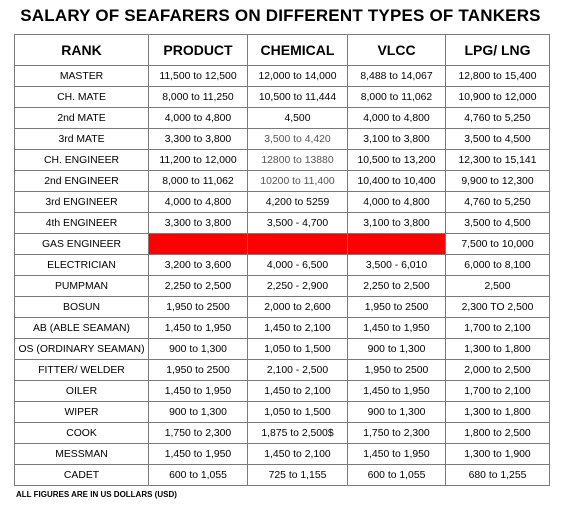 This screenshot has height=508, width=561. Describe the element at coordinates (81, 412) in the screenshot. I see `rank-cell: WIPER` at that location.